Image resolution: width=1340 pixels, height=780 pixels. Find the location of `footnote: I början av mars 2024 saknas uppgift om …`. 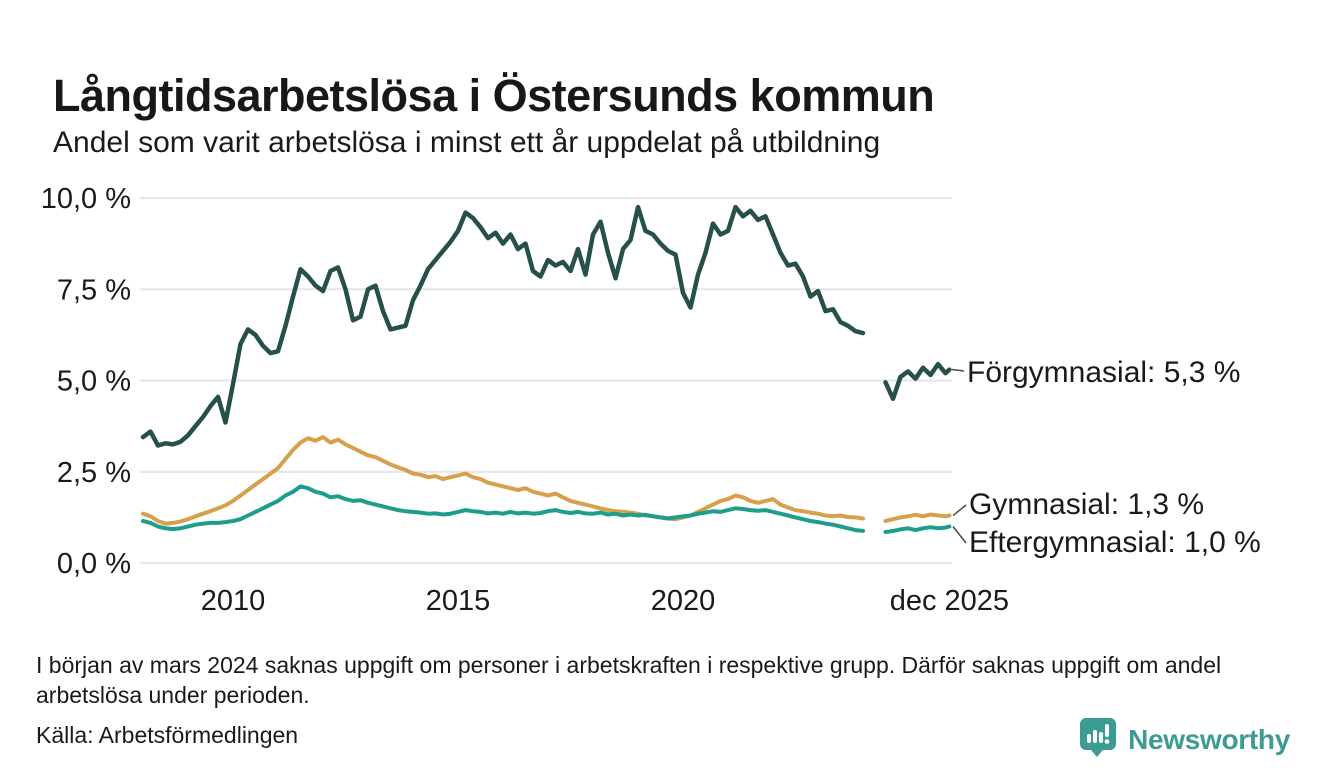

footnote: I början av mars 2024 saknas uppgift om … is located at coordinates (629, 680).